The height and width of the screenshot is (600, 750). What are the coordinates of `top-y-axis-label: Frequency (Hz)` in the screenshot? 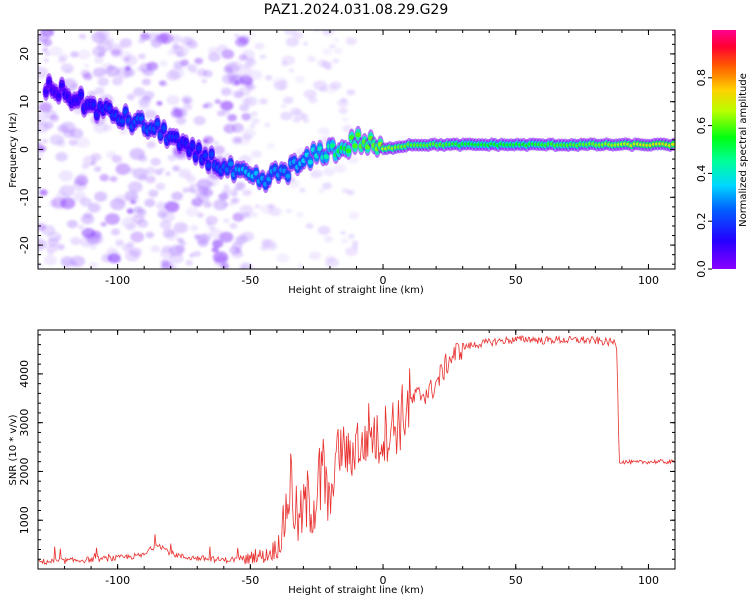 It's located at (13, 150).